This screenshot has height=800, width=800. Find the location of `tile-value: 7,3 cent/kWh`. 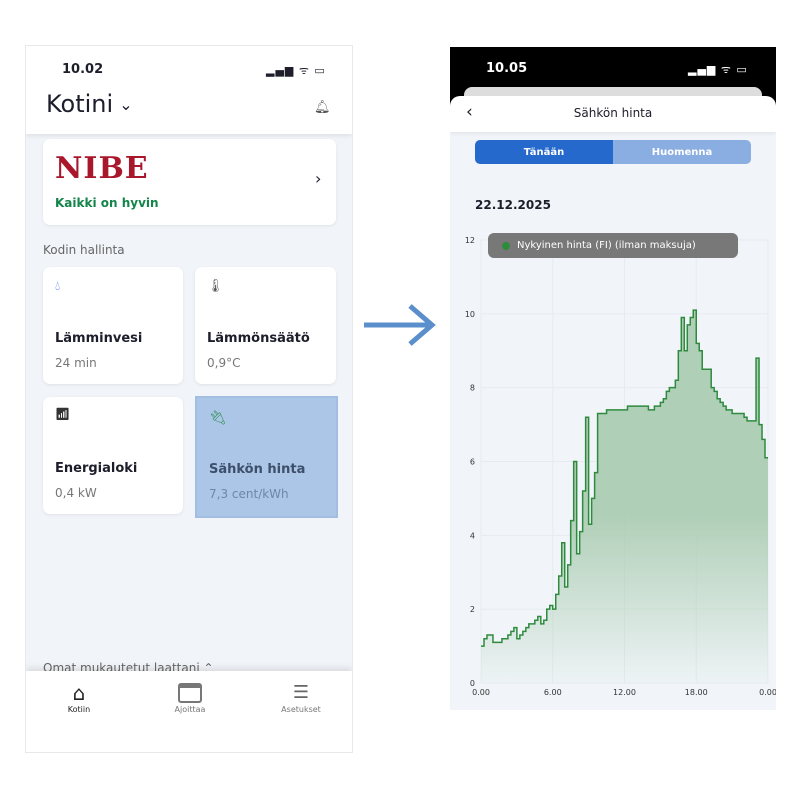

tile-value: 7,3 cent/kWh is located at coordinates (249, 494).